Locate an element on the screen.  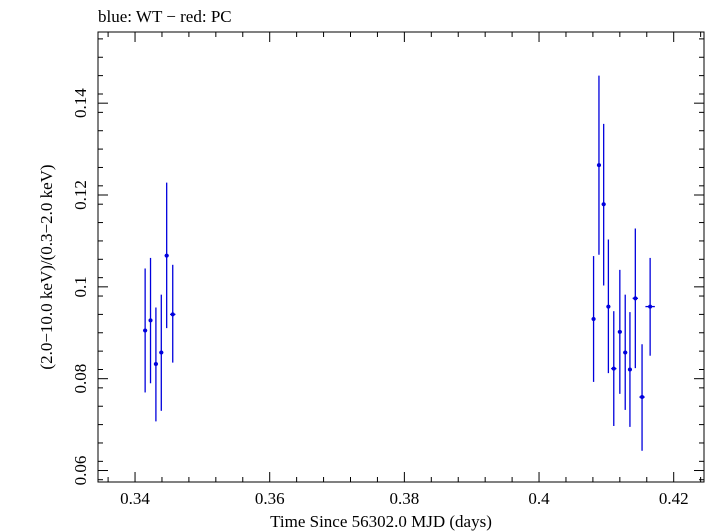
x-tick-label: 0.38 is located at coordinates (404, 498).